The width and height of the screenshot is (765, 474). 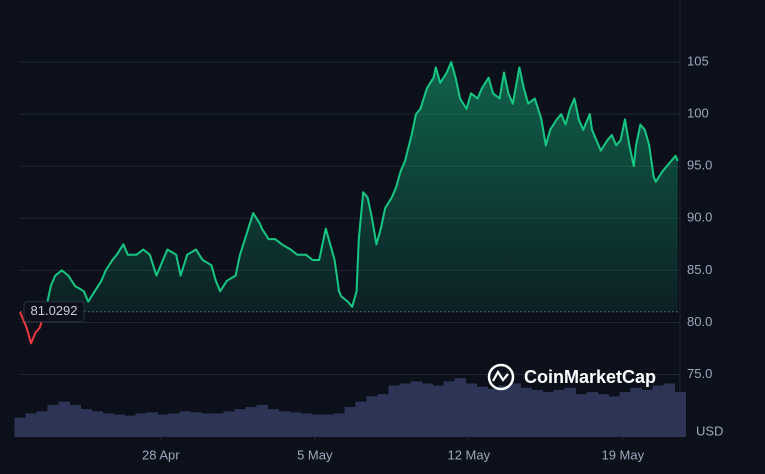 I want to click on y-unit: USD, so click(x=709, y=430).